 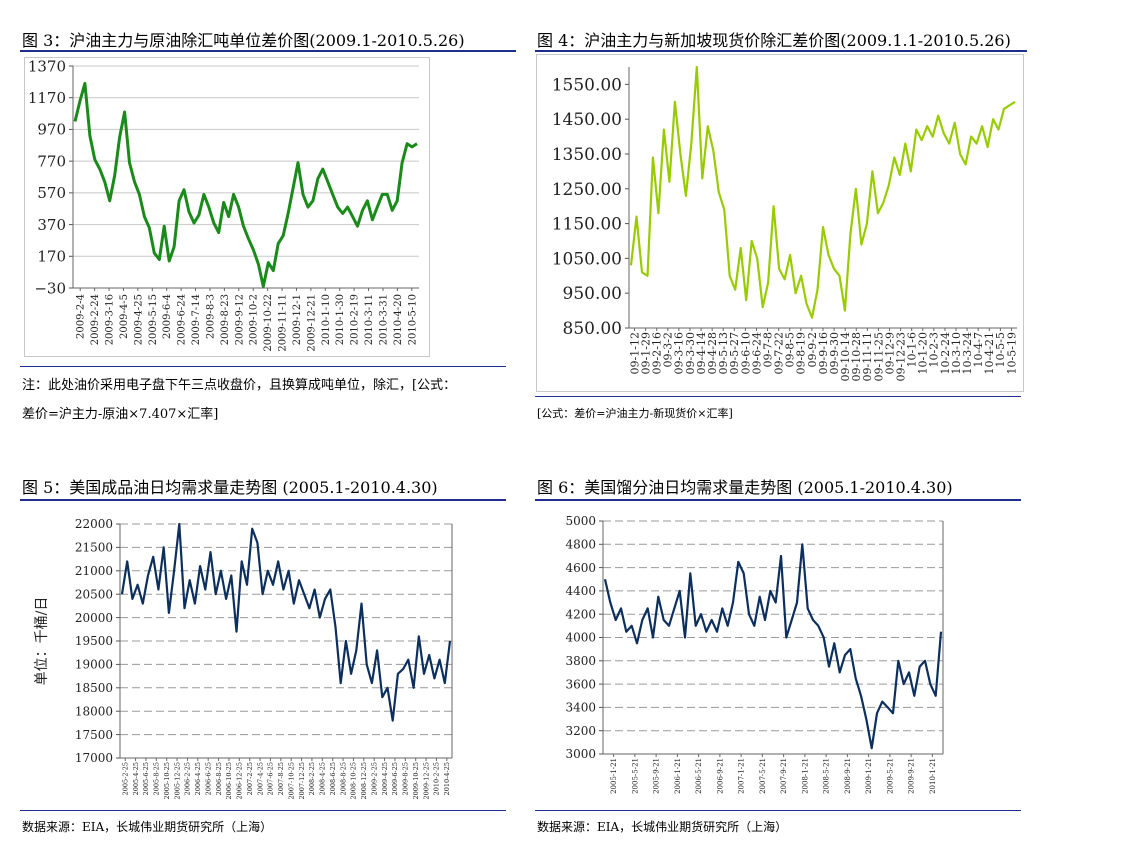 What do you see at coordinates (723, 353) in the screenshot?
I see `fig4-x-tick-label: 09-5-13` at bounding box center [723, 353].